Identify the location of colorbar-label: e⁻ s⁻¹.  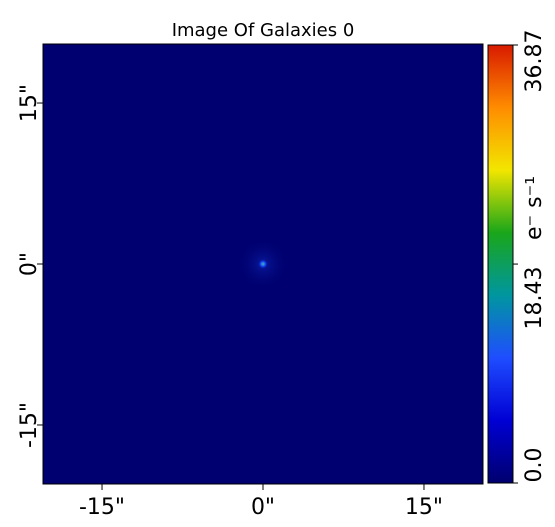
(534, 208).